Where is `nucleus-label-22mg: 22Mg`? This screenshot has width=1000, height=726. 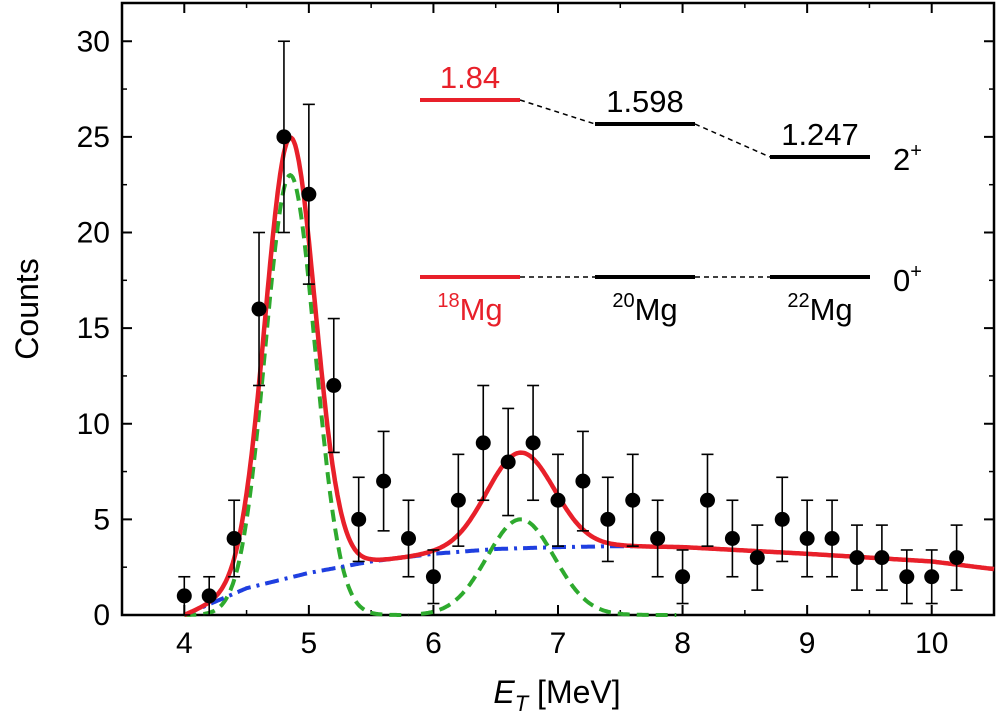
nucleus-label-22mg: 22Mg is located at coordinates (819, 308).